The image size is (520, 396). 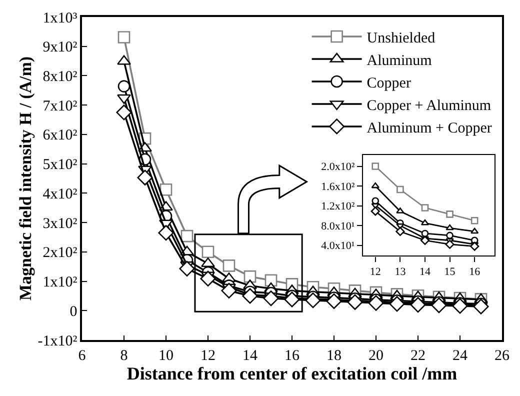 What do you see at coordinates (25, 178) in the screenshot?
I see `y-axis-title: Magnetic field intensity H / (A/m)` at bounding box center [25, 178].